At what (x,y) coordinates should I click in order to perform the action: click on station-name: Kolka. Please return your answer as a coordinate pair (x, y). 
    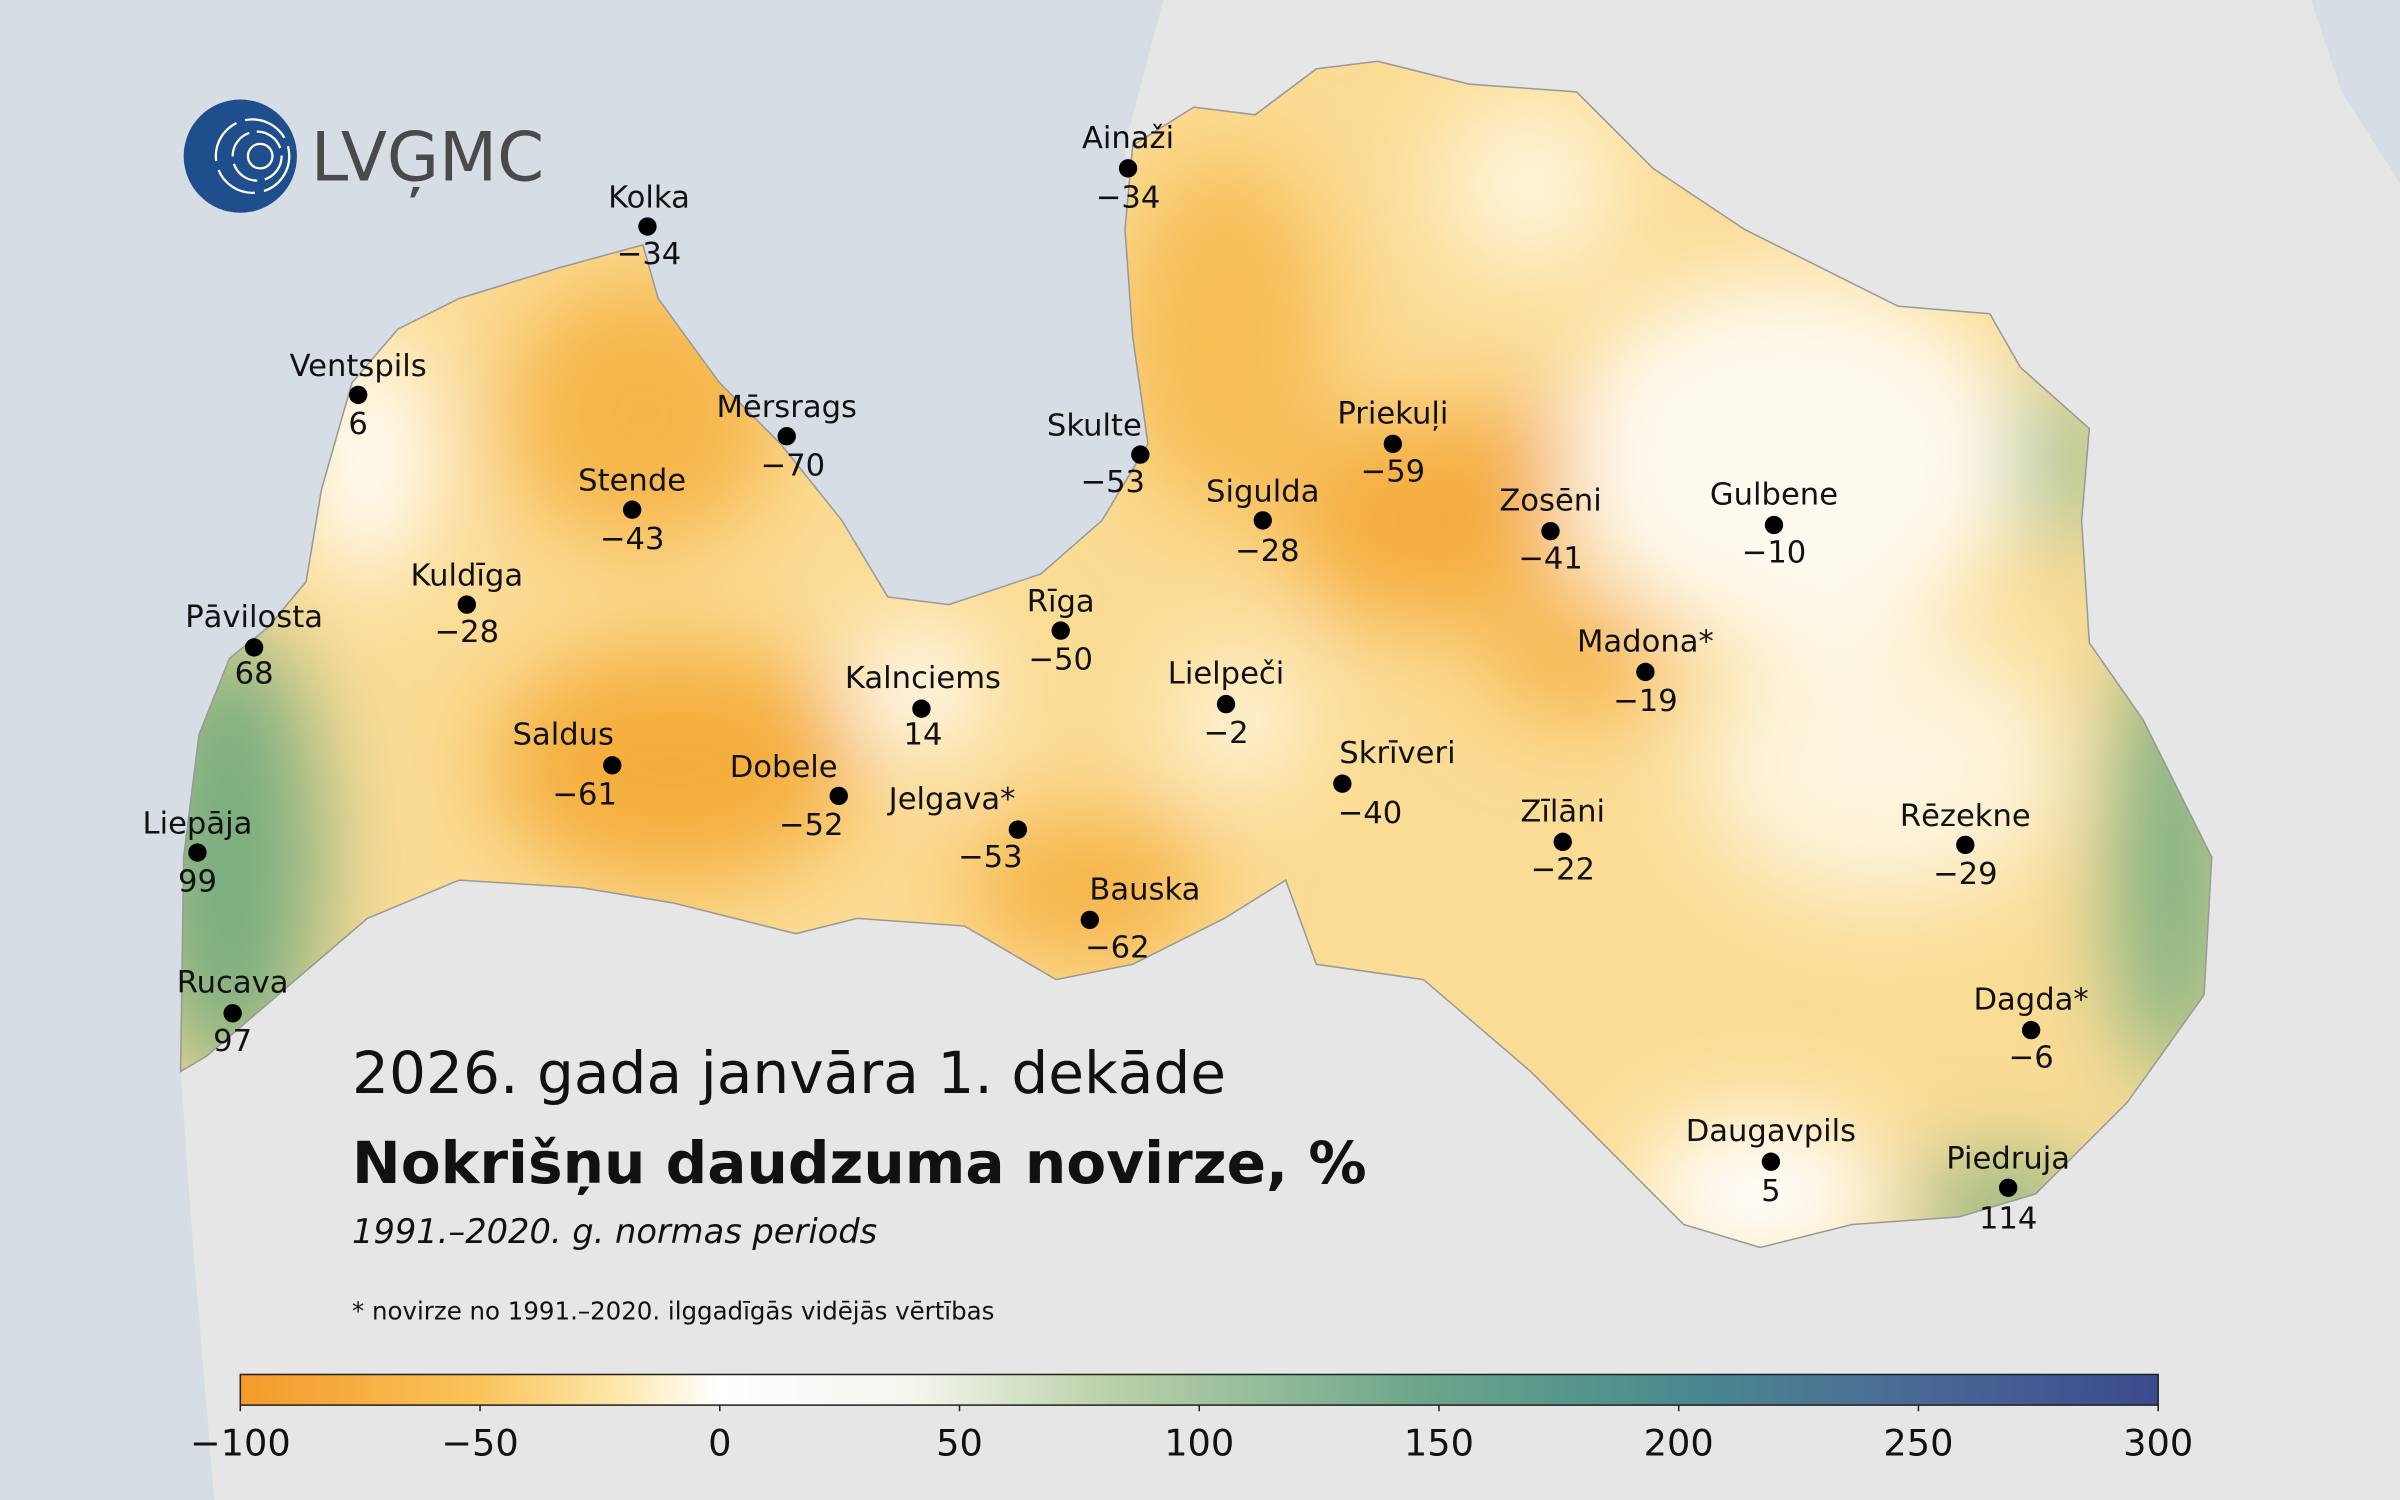
    Looking at the image, I should click on (649, 197).